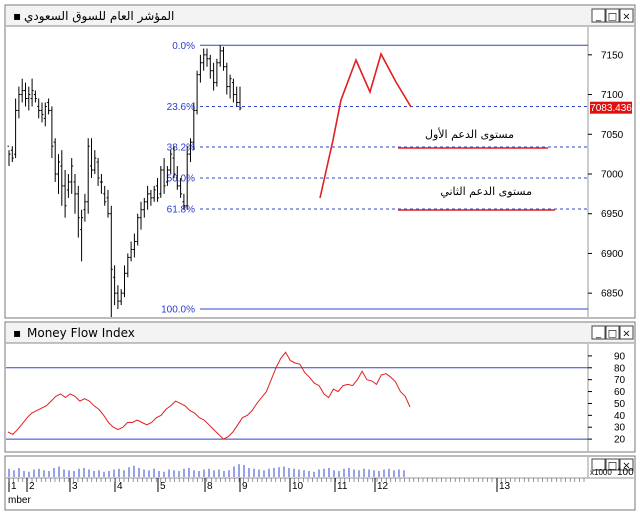  What do you see at coordinates (206, 470) in the screenshot?
I see `volume-bars` at bounding box center [206, 470].